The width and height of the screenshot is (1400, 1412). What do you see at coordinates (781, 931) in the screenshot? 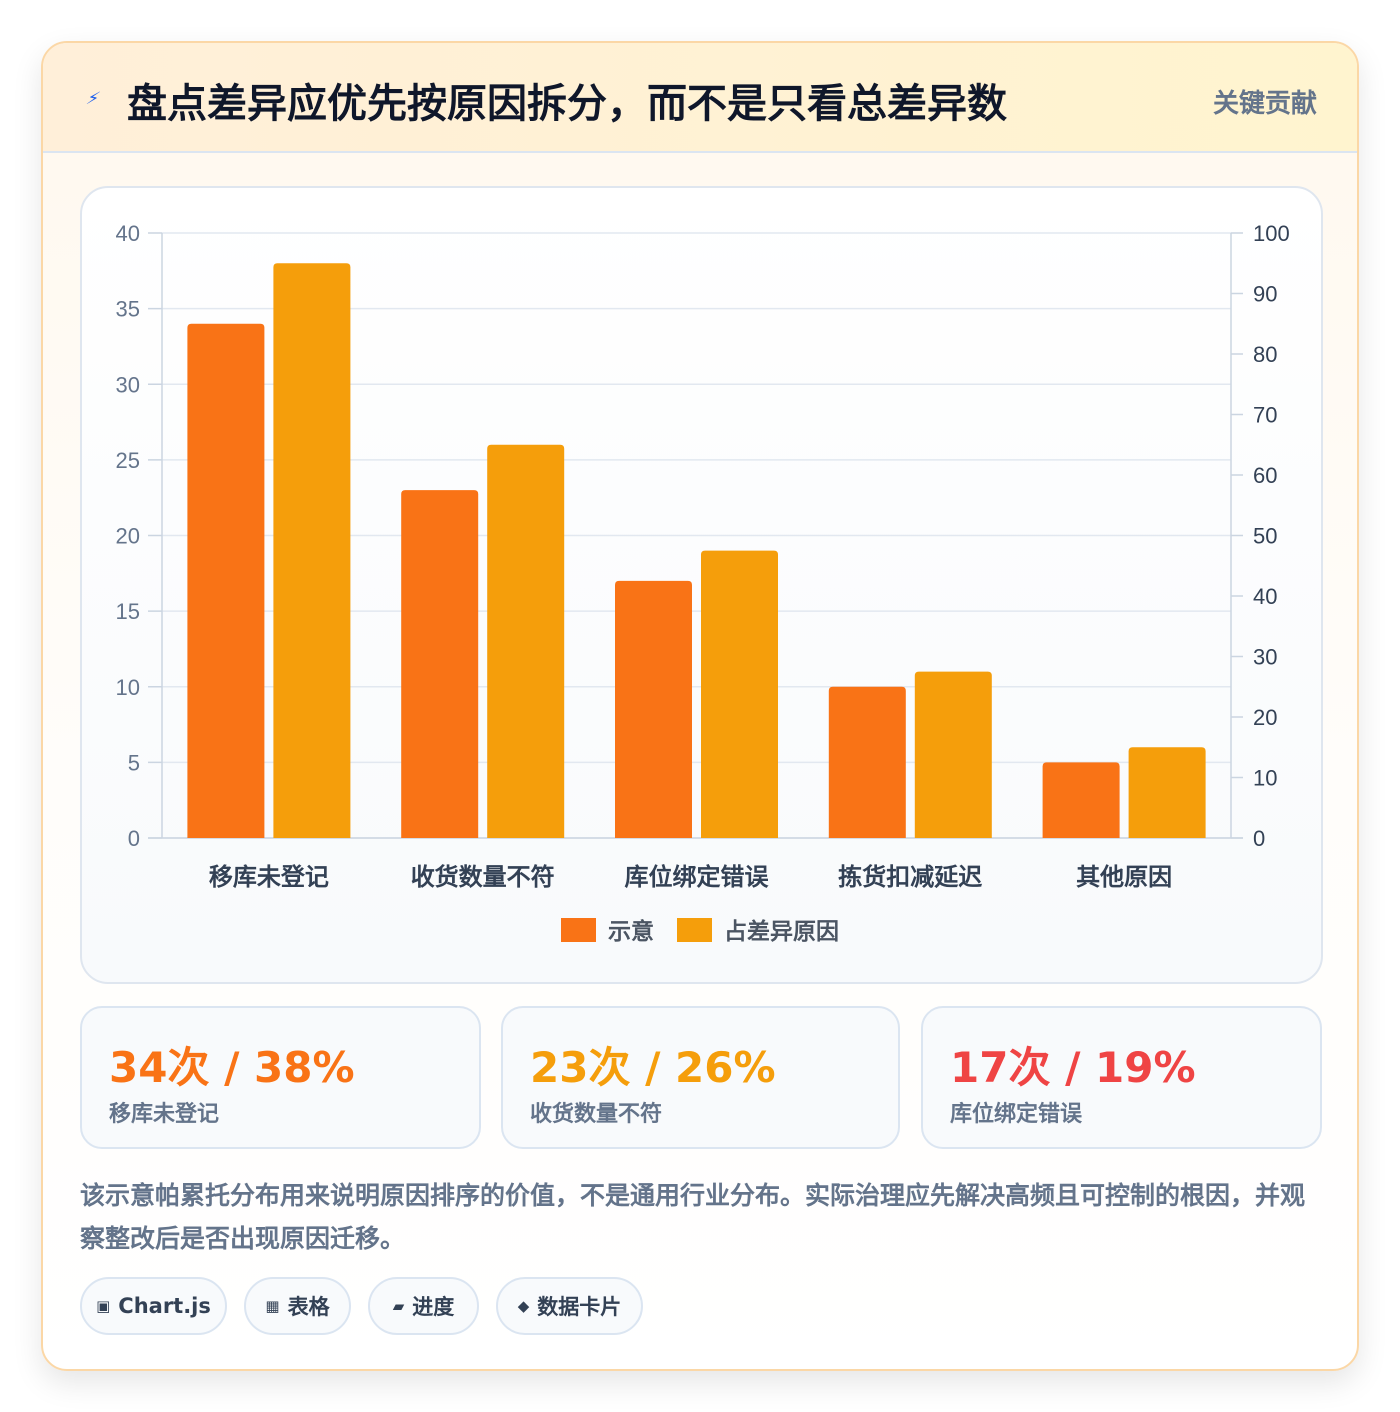
I see `legend-label: 占差异原因` at bounding box center [781, 931].